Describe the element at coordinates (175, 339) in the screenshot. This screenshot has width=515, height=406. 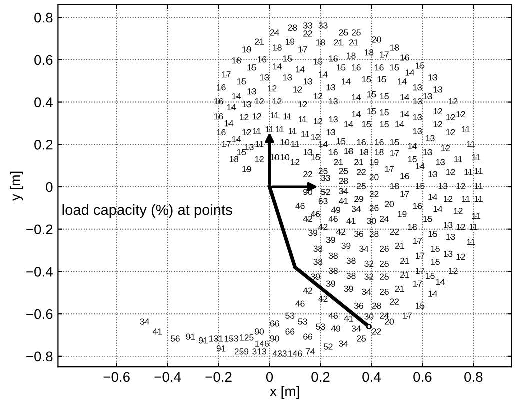
I see `annotation: 56` at that location.